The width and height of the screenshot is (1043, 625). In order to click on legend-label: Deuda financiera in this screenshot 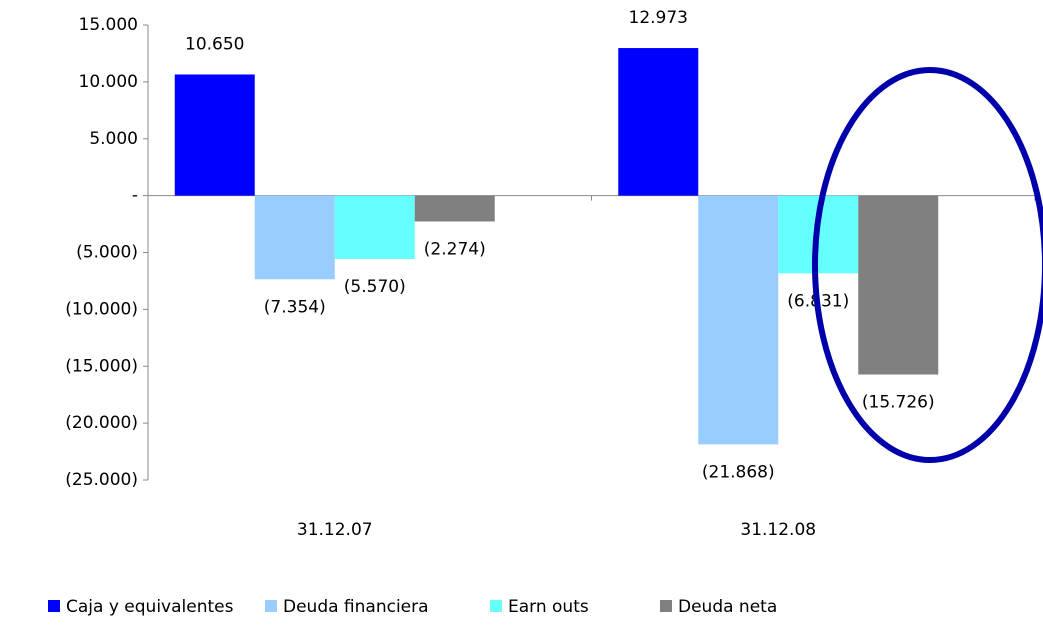, I will do `click(356, 607)`.